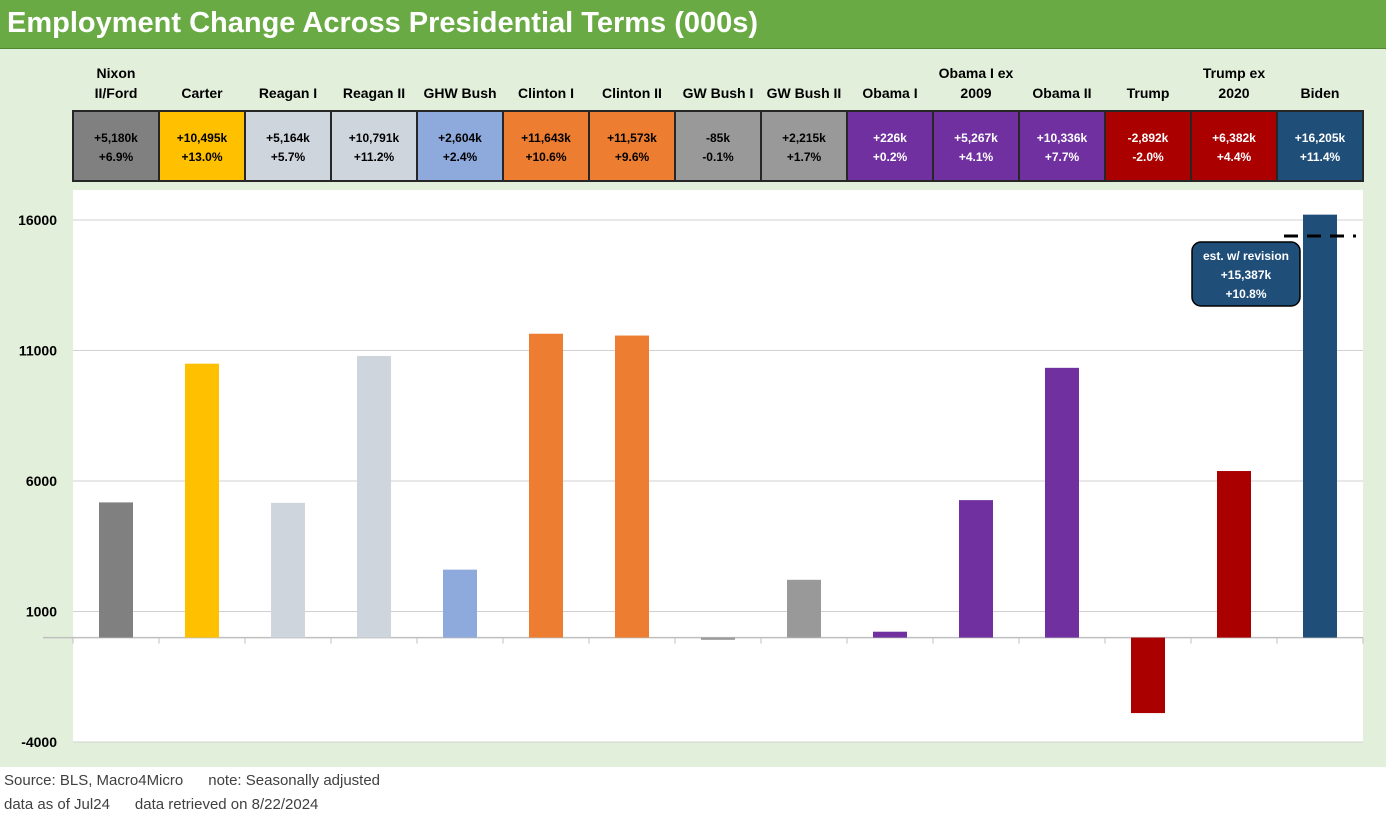 The image size is (1386, 816). What do you see at coordinates (975, 93) in the screenshot?
I see `category-label-line: 2009` at bounding box center [975, 93].